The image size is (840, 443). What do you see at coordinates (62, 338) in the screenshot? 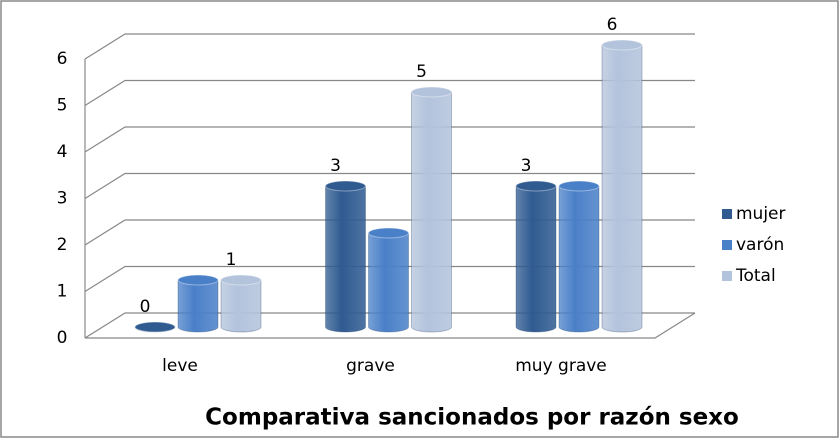
I see `y-tick-label: 0` at bounding box center [62, 338].